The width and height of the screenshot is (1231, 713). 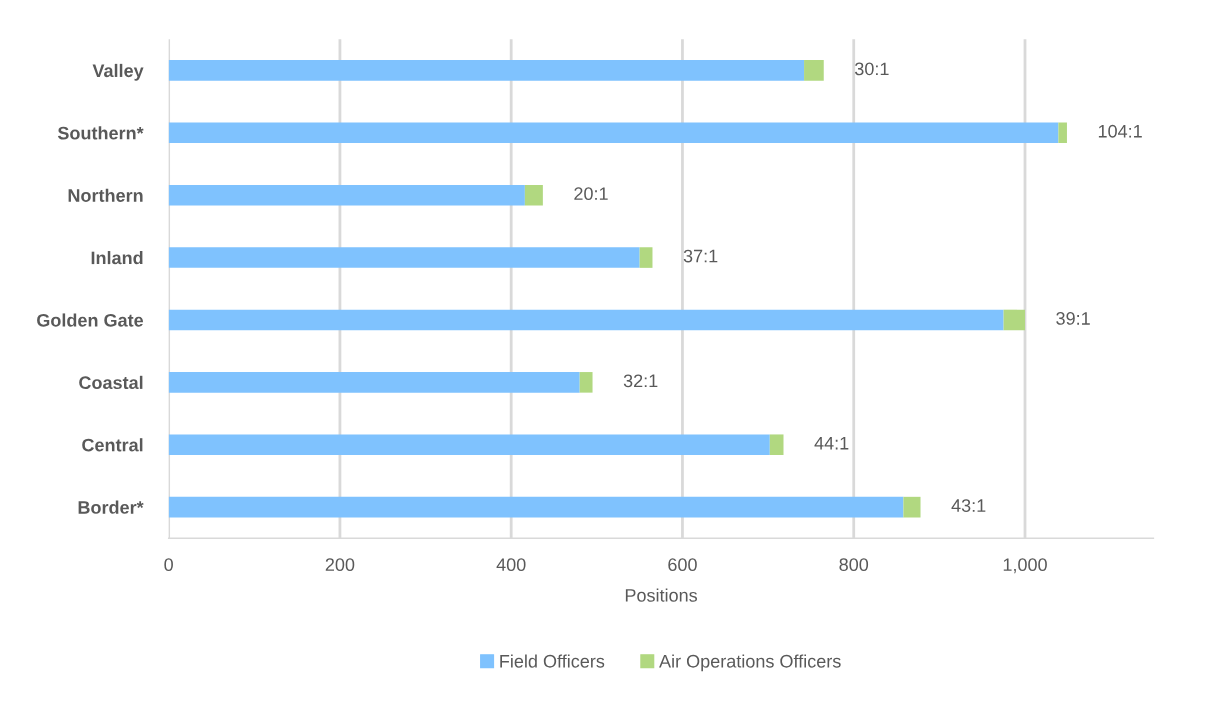 I want to click on data-label: 20:1, so click(x=591, y=194).